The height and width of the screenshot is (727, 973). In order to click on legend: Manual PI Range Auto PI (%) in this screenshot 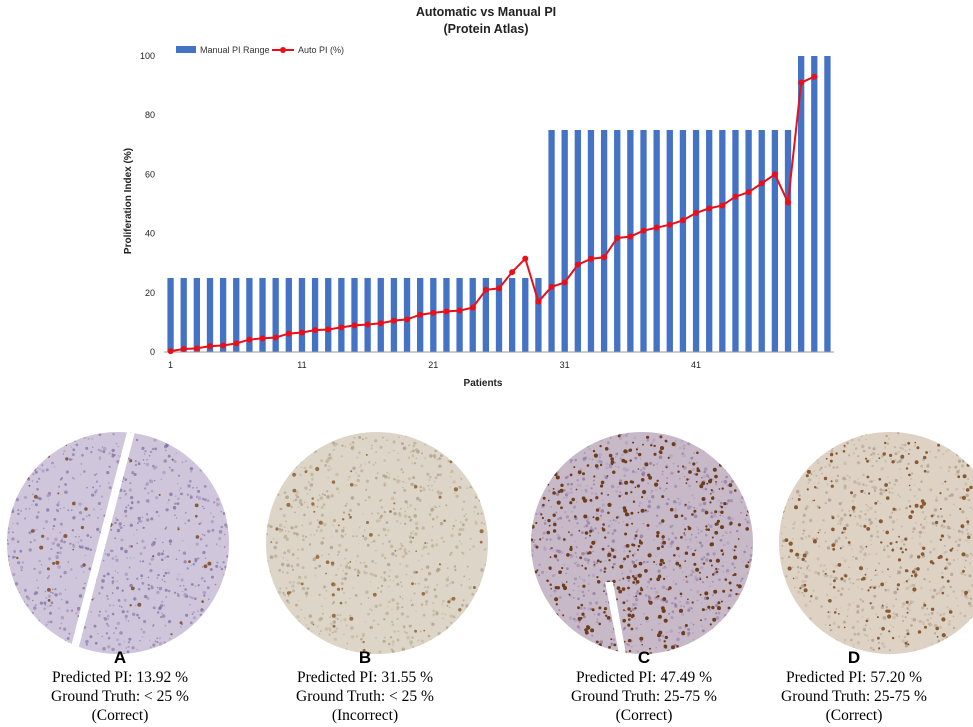, I will do `click(260, 50)`.